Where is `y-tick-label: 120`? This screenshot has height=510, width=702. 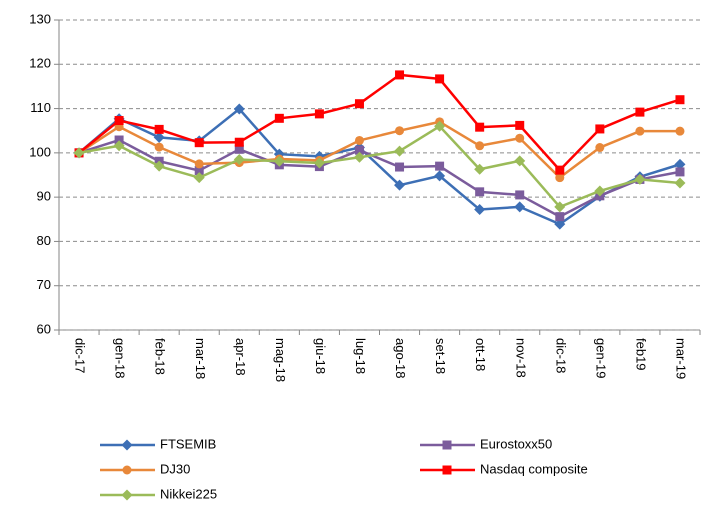
y-tick-label: 120 is located at coordinates (40, 63).